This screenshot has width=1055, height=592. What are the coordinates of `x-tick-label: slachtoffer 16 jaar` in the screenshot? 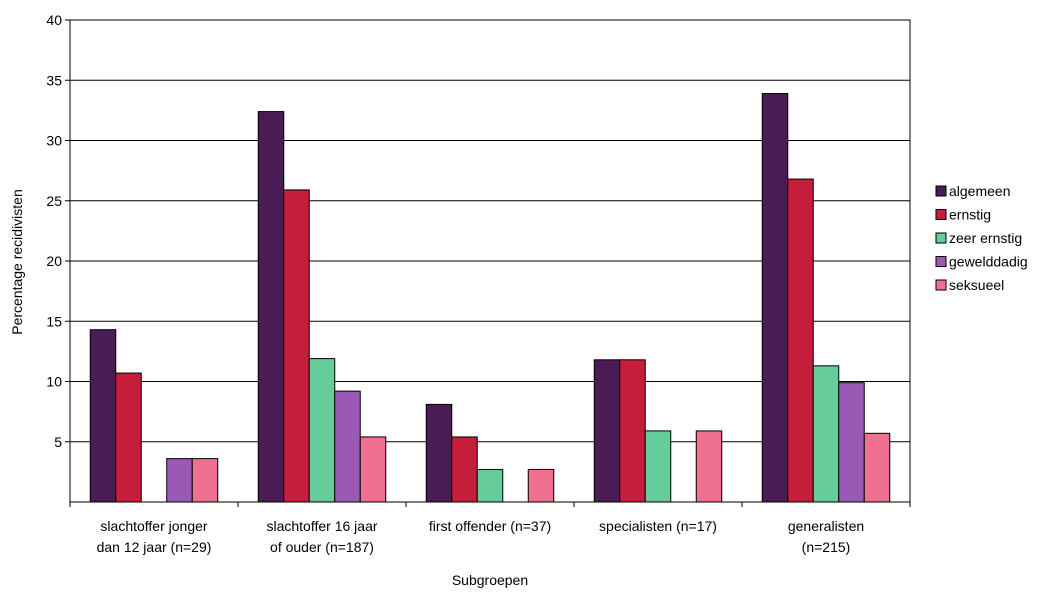 It's located at (321, 526).